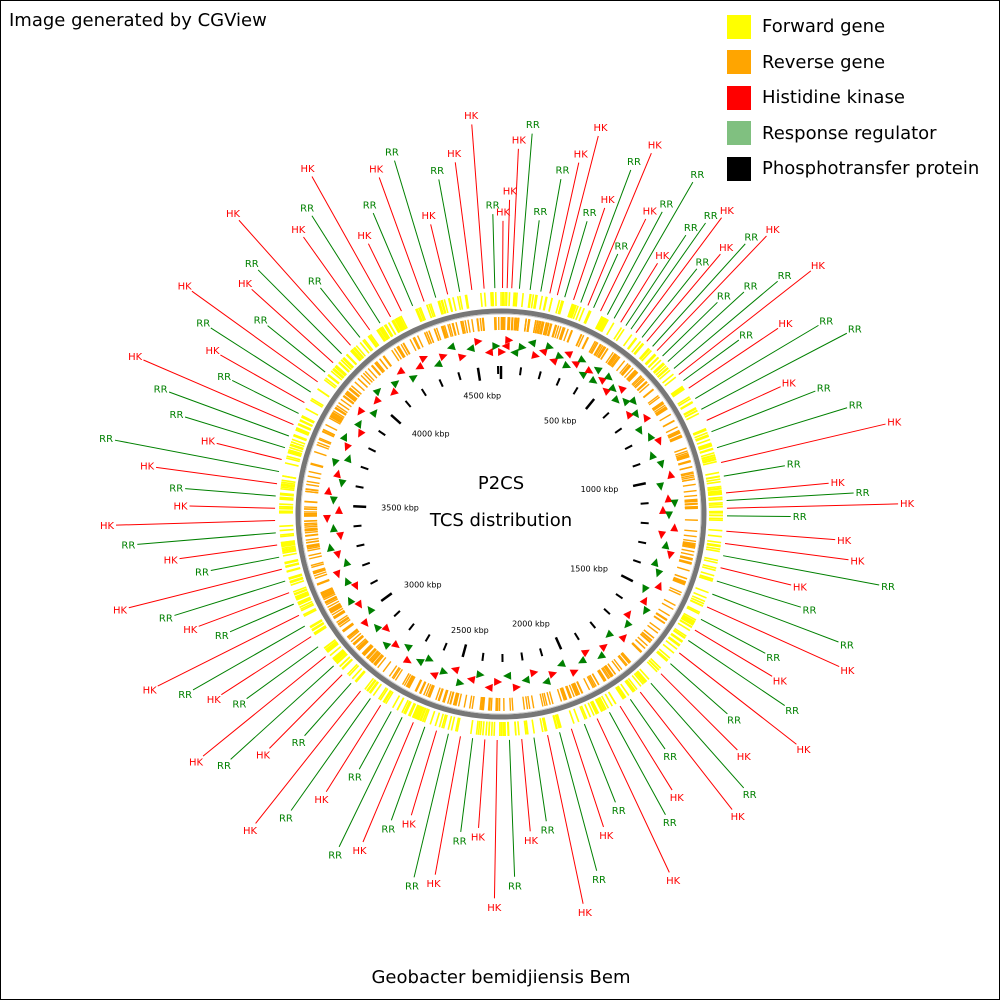 The image size is (1000, 1000). I want to click on tick-label: 4000 kbp, so click(431, 434).